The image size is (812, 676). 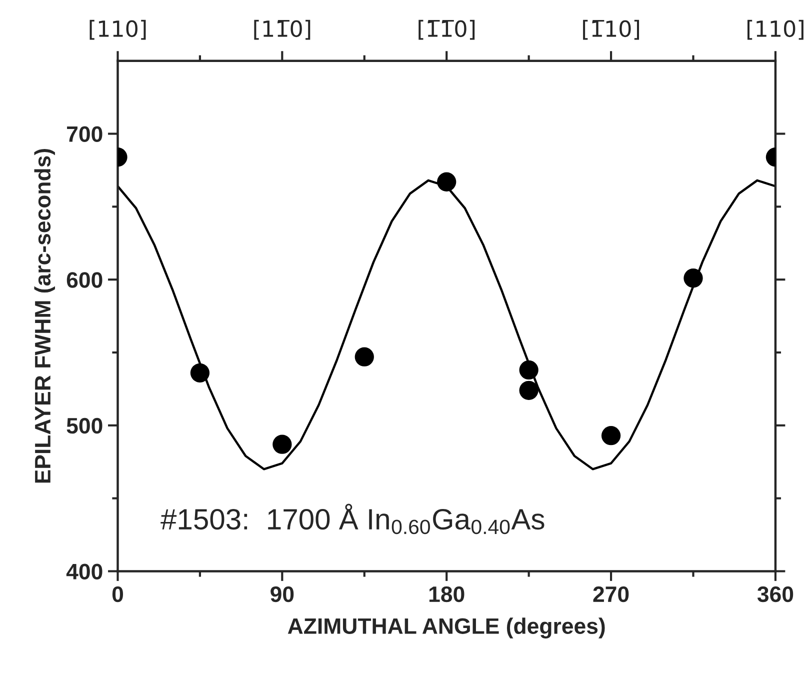 I want to click on x-tick-label: 360, so click(x=775, y=594).